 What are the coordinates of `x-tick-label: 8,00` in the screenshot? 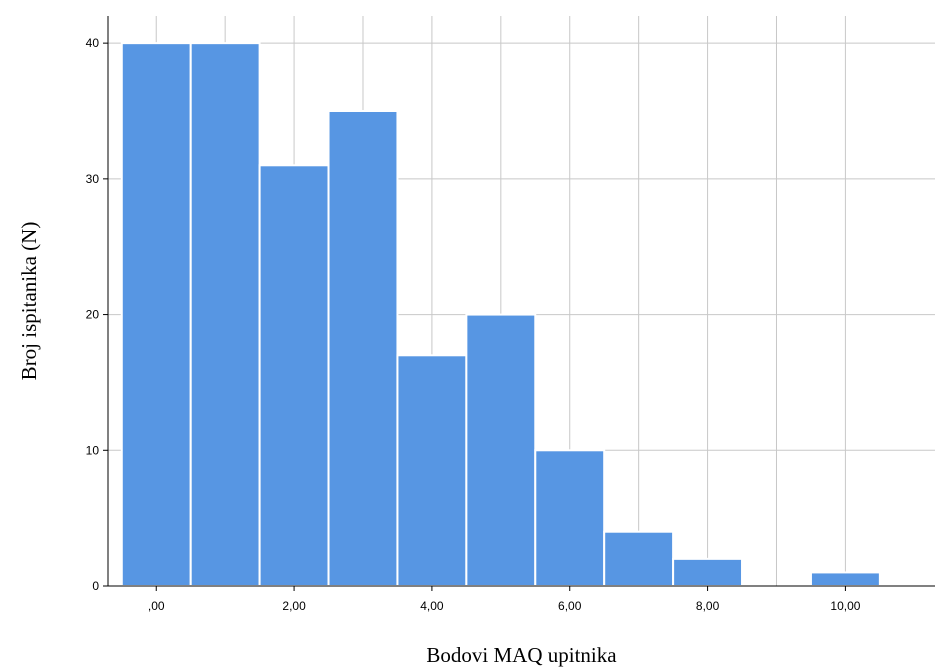 It's located at (708, 606).